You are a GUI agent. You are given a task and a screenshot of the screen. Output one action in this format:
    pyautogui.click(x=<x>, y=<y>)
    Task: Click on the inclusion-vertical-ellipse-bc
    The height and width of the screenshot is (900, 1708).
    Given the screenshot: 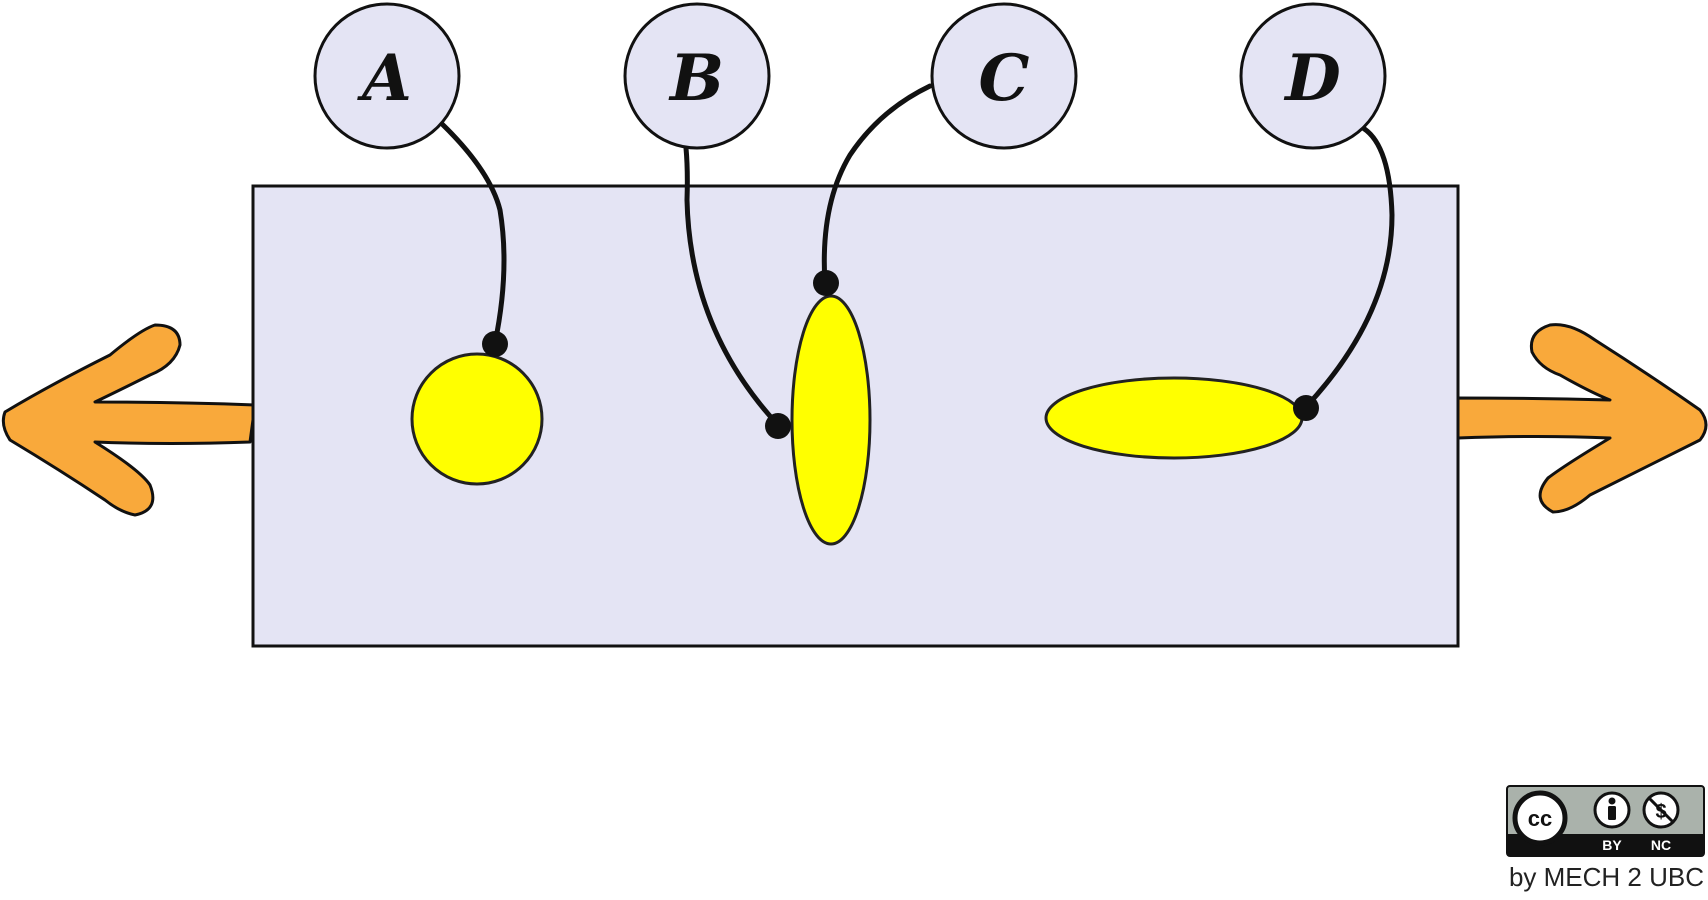 What is the action you would take?
    pyautogui.click(x=831, y=420)
    